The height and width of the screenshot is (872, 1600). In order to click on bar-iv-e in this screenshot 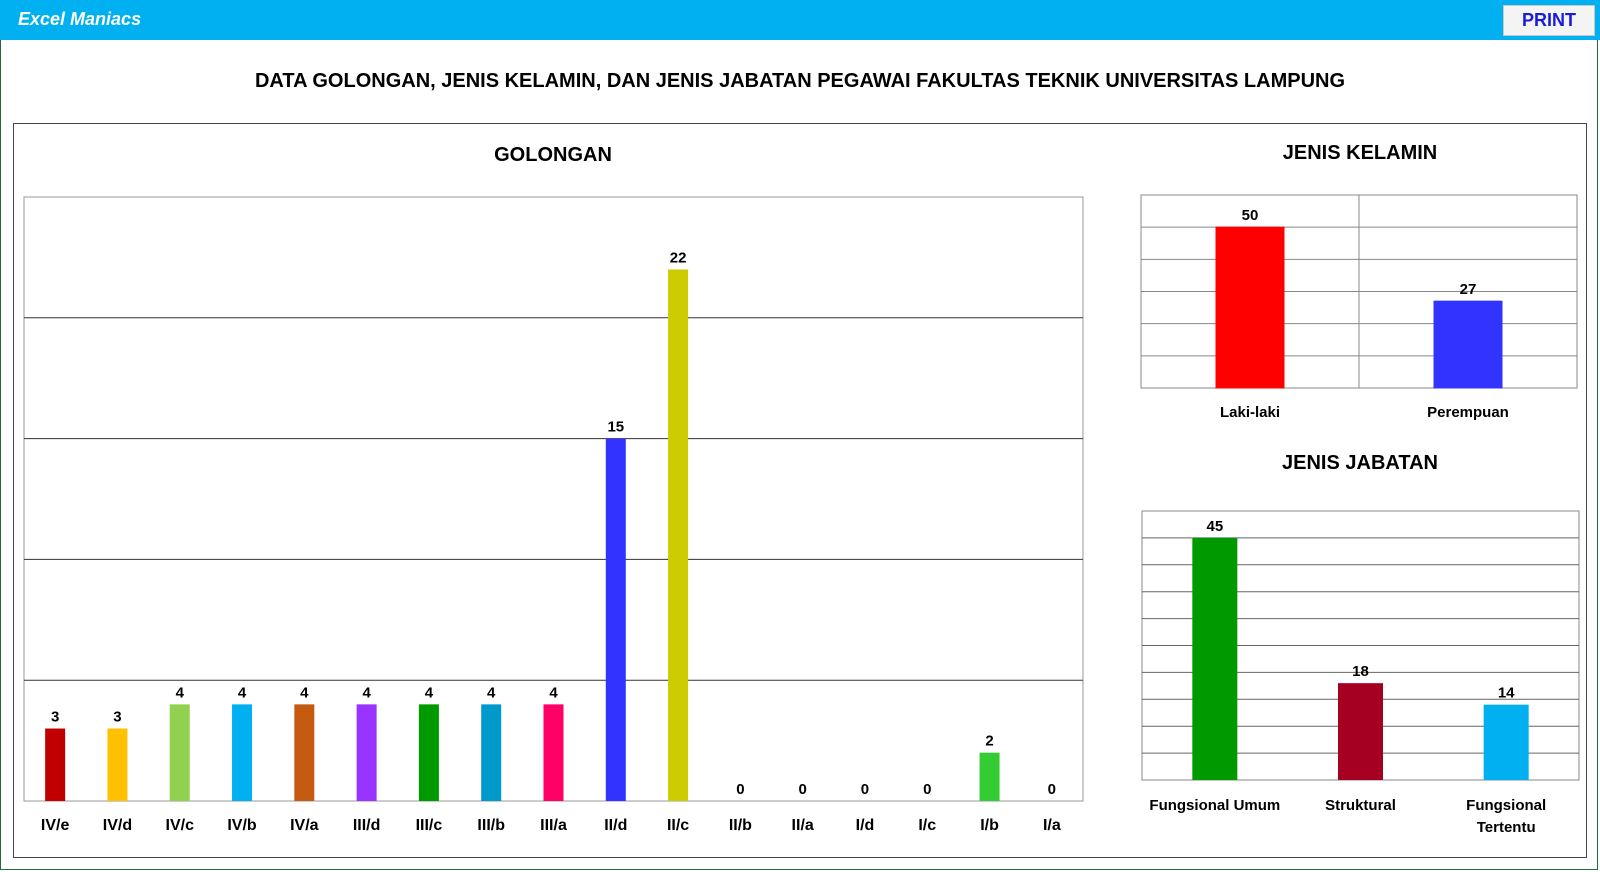, I will do `click(55, 764)`.